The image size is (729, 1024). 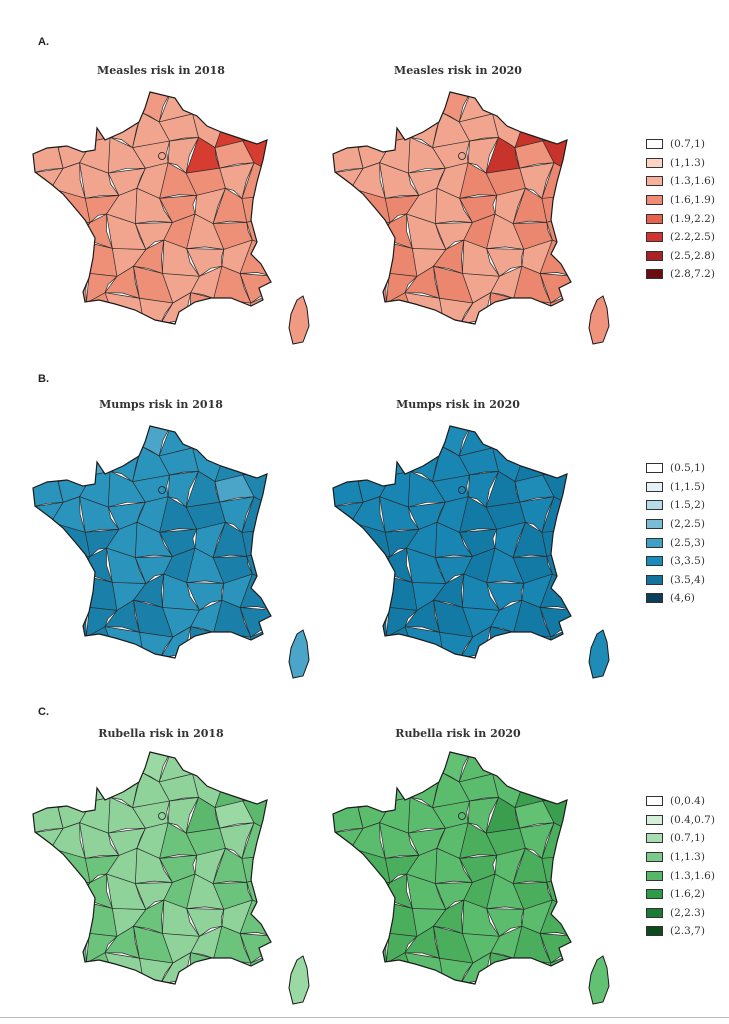 I want to click on legend-label: (3.5,4), so click(x=687, y=579).